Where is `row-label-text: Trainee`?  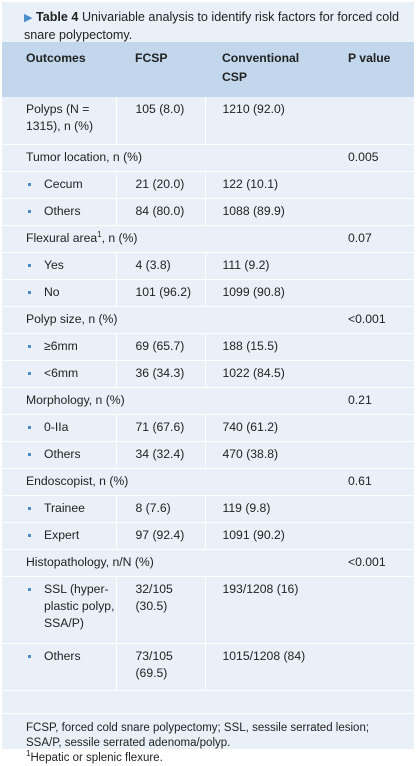 row-label-text: Trainee is located at coordinates (64, 507).